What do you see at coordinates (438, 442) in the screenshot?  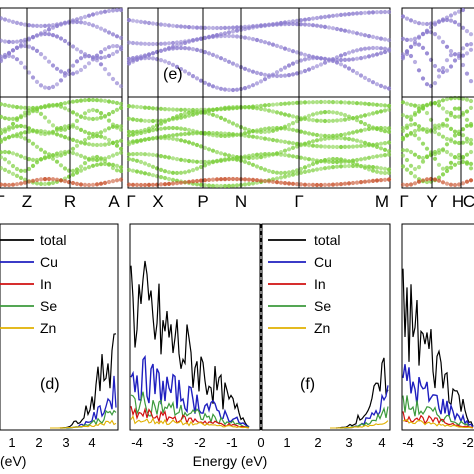 I see `x-tick-label: -3` at bounding box center [438, 442].